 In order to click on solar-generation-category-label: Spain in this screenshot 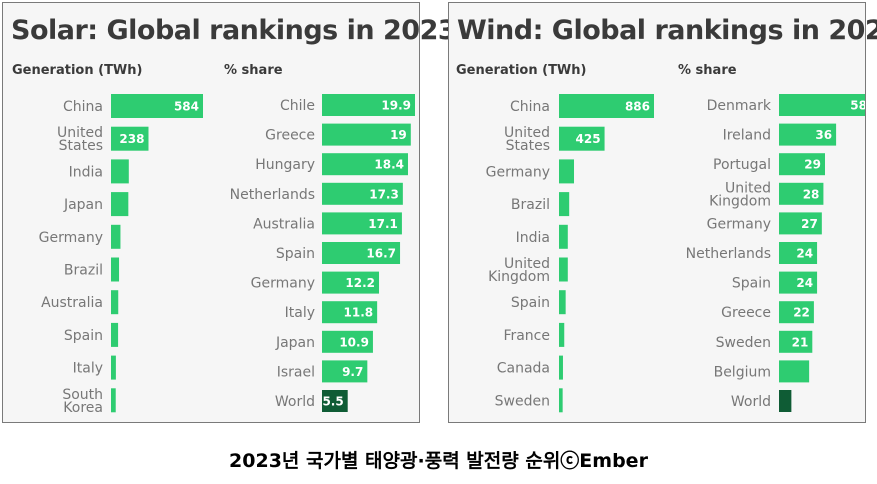, I will do `click(83, 336)`.